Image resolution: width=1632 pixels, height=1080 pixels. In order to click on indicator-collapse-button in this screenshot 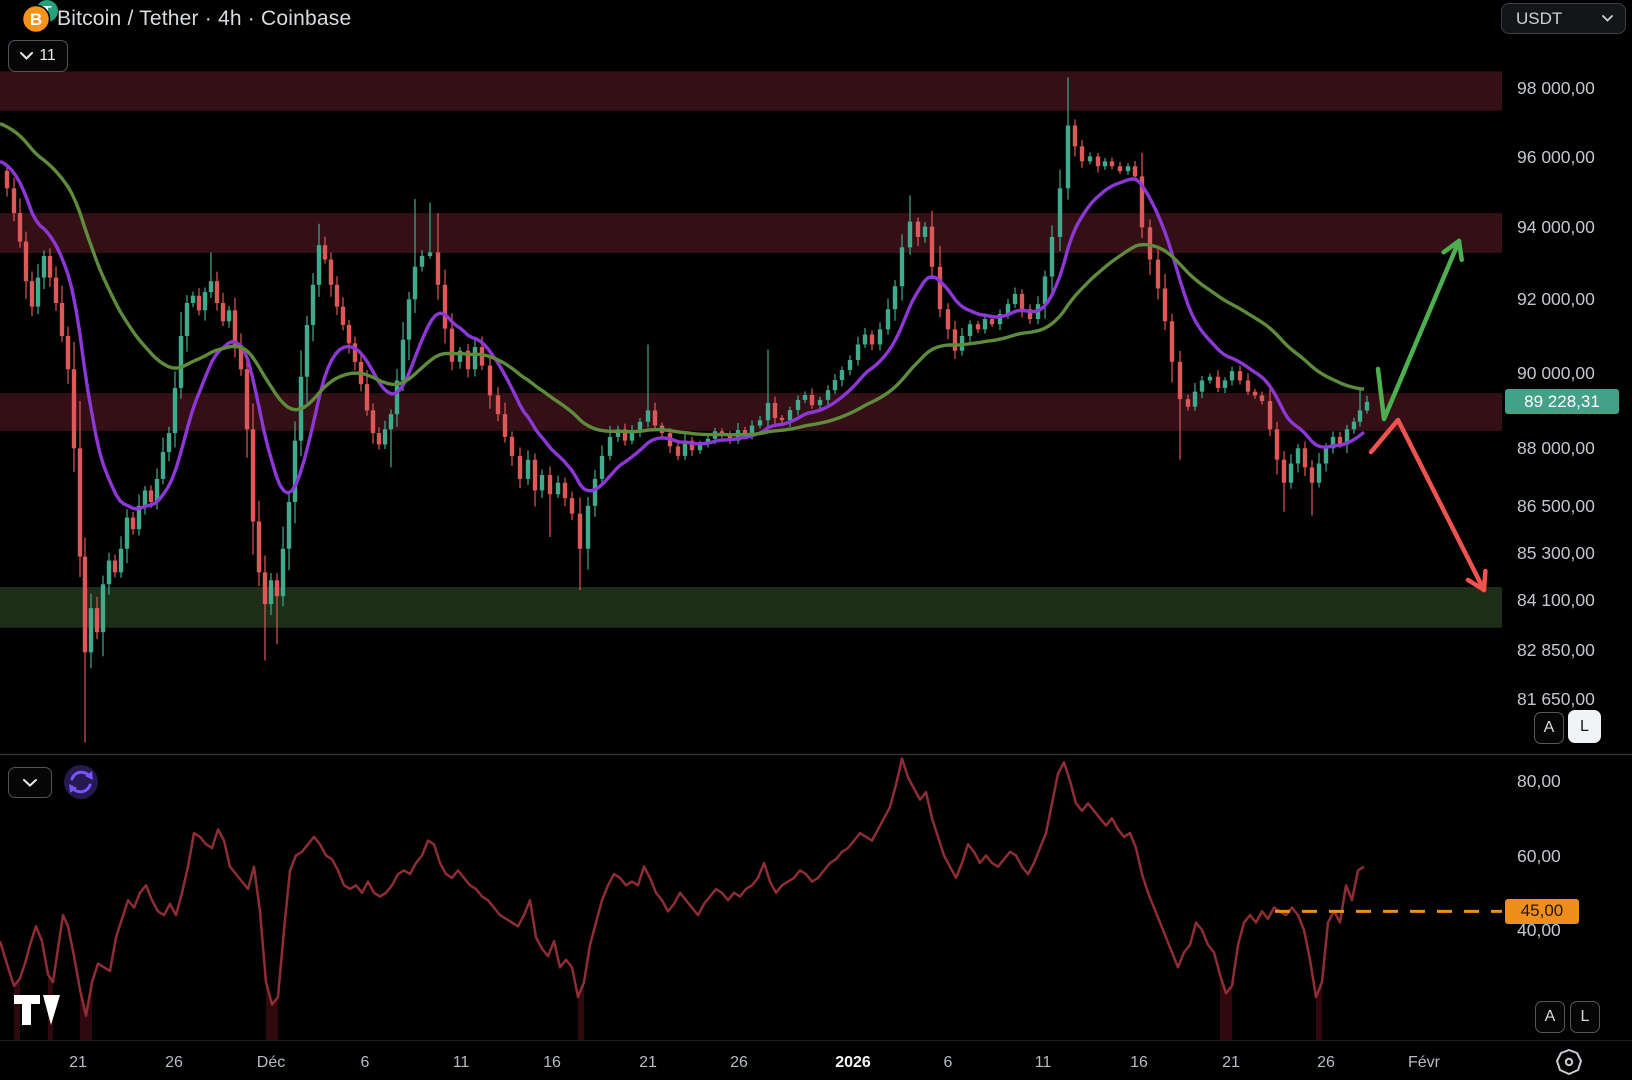, I will do `click(30, 782)`.